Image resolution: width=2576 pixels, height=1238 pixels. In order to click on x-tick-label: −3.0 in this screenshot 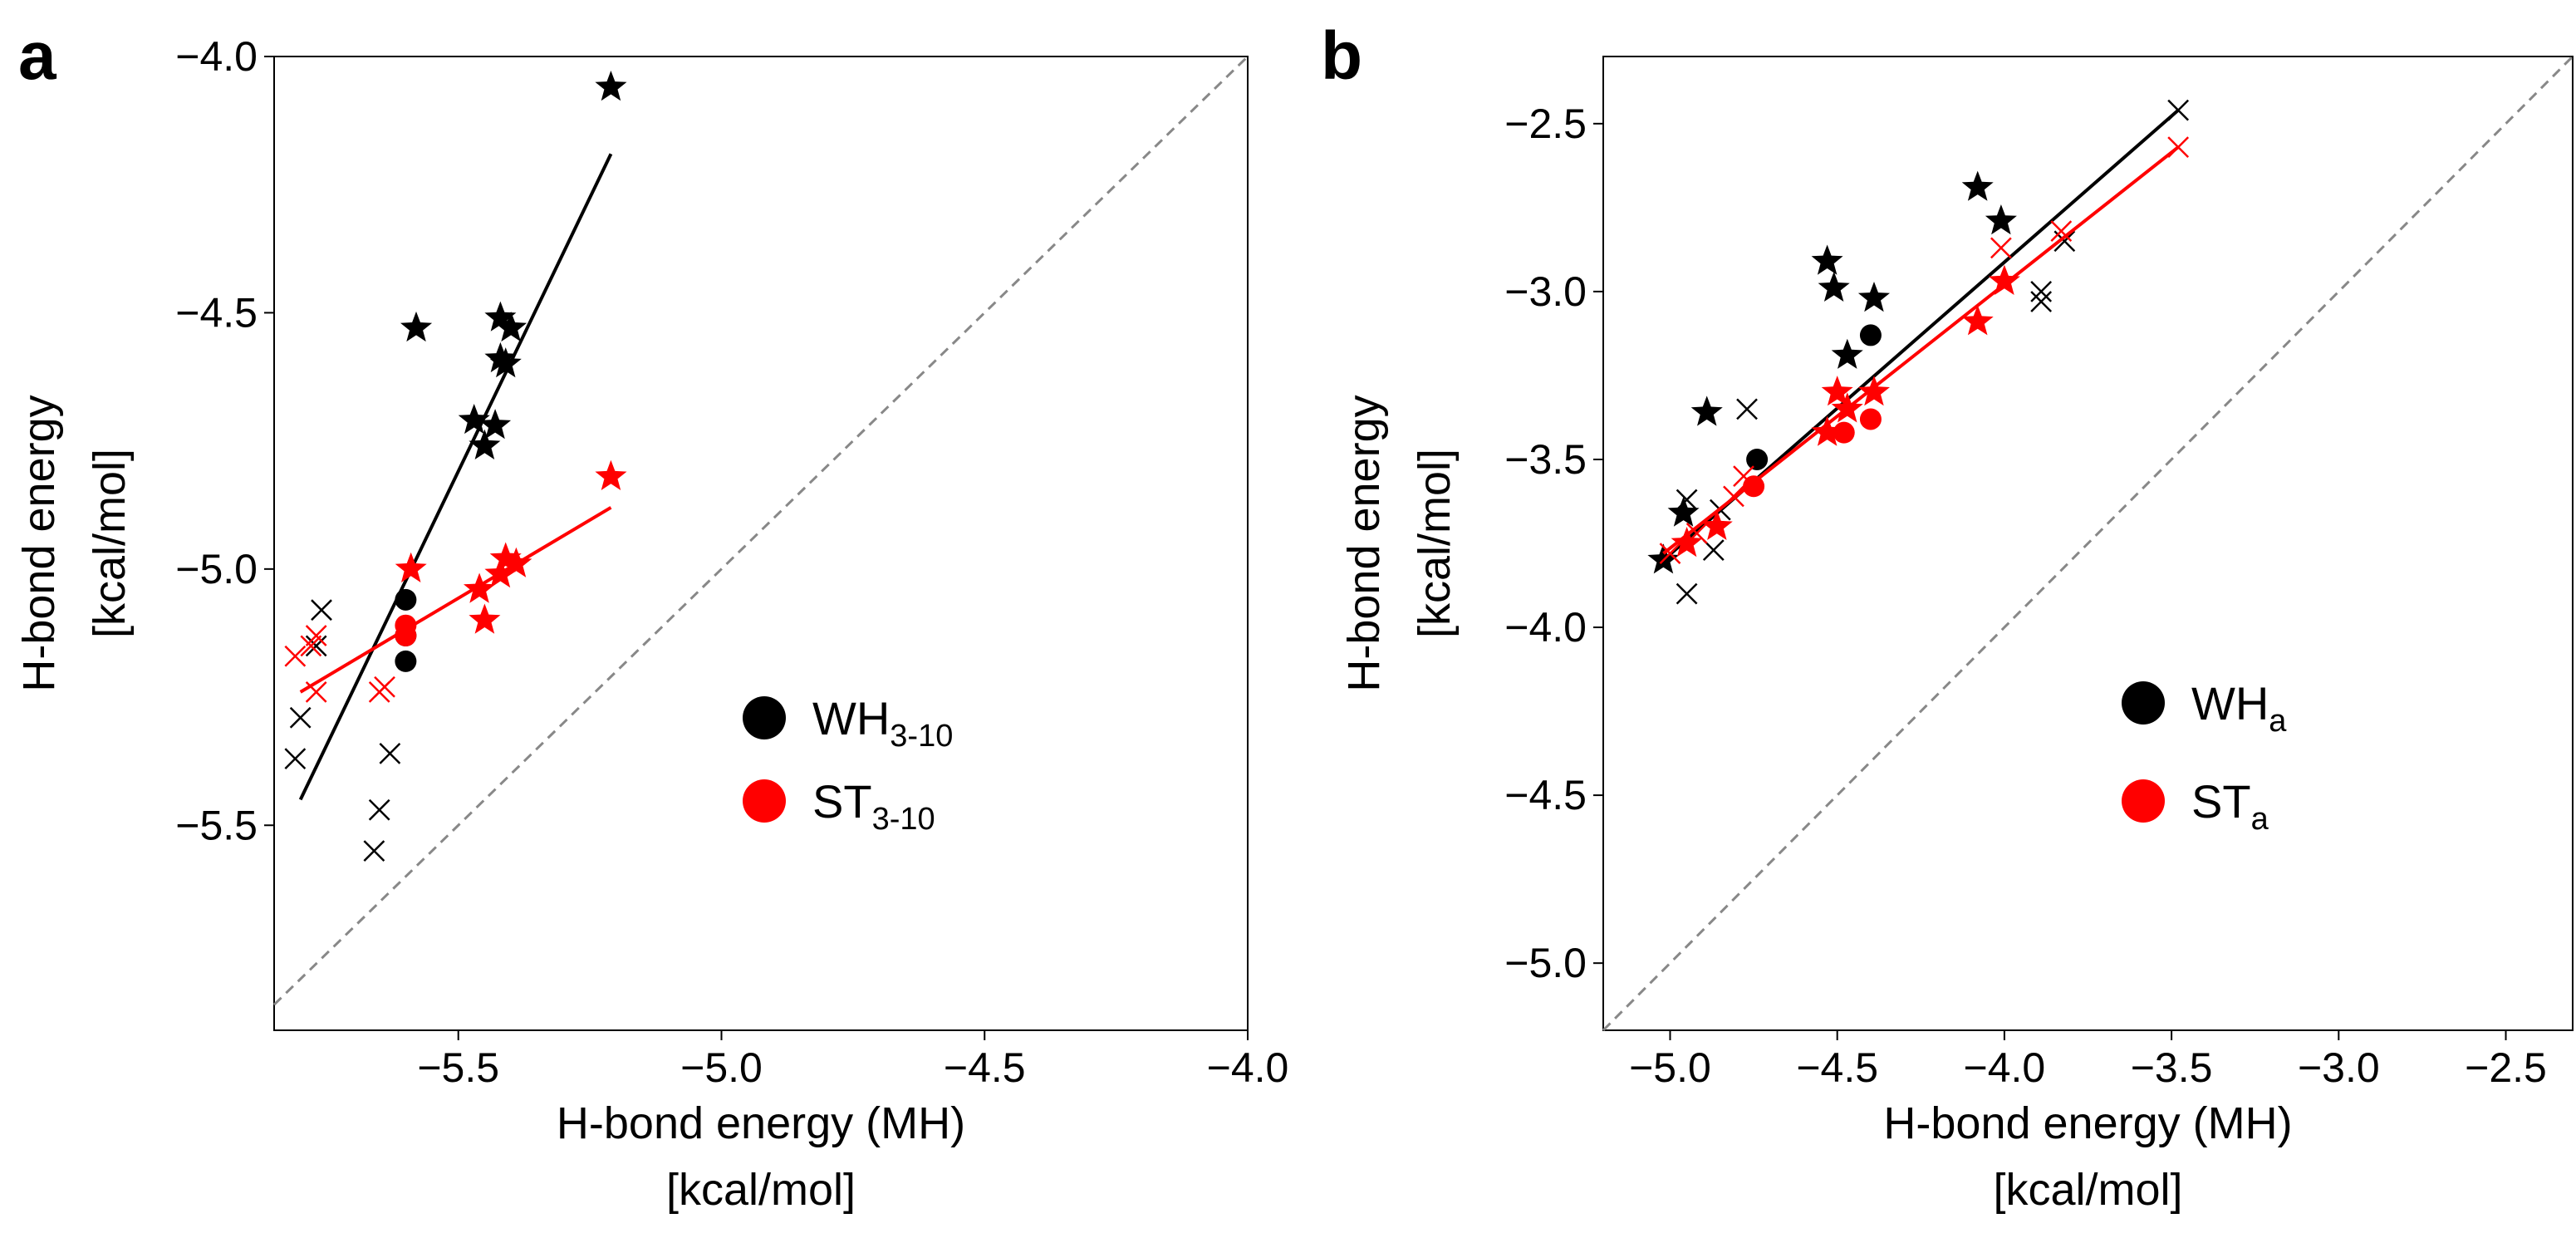, I will do `click(2339, 1068)`.